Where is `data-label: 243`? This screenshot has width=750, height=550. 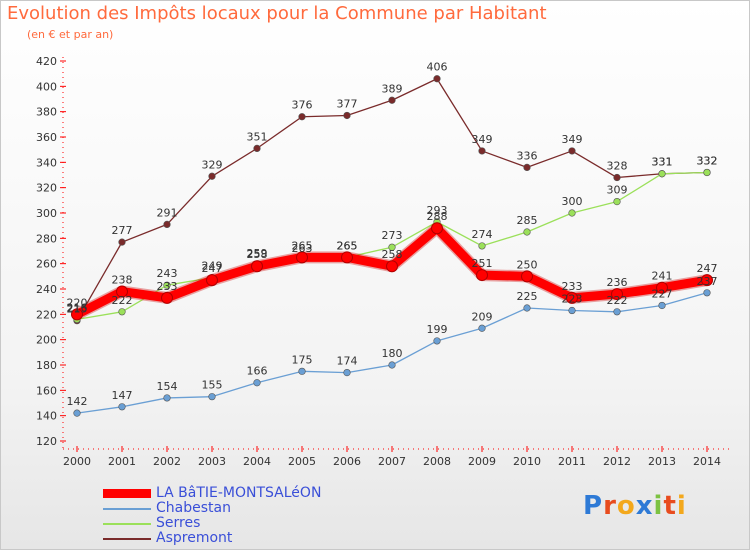 data-label: 243 is located at coordinates (167, 273).